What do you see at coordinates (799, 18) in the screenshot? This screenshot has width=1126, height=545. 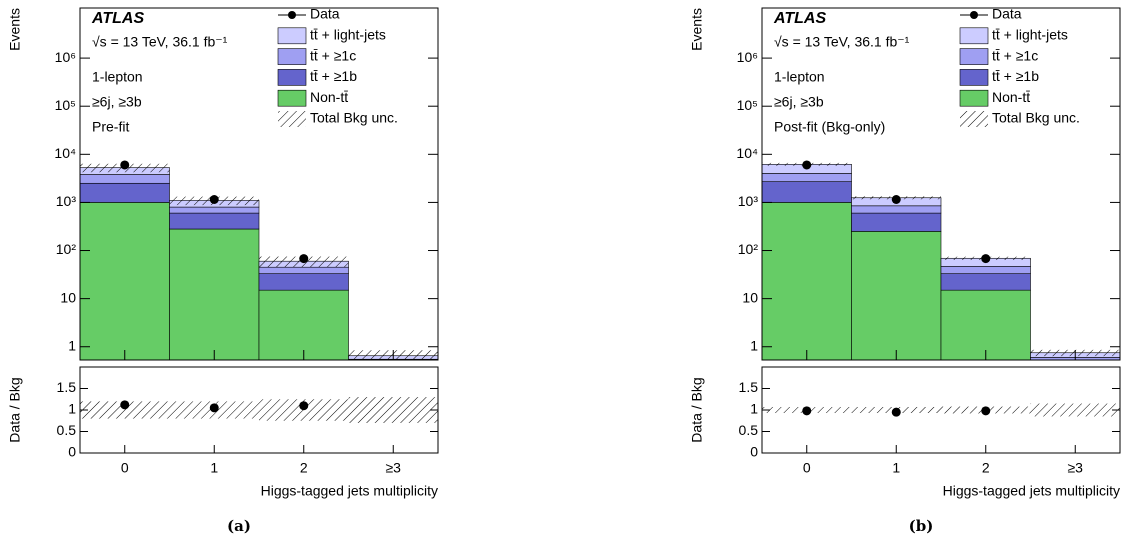 I see `experiment-label: ATLAS` at bounding box center [799, 18].